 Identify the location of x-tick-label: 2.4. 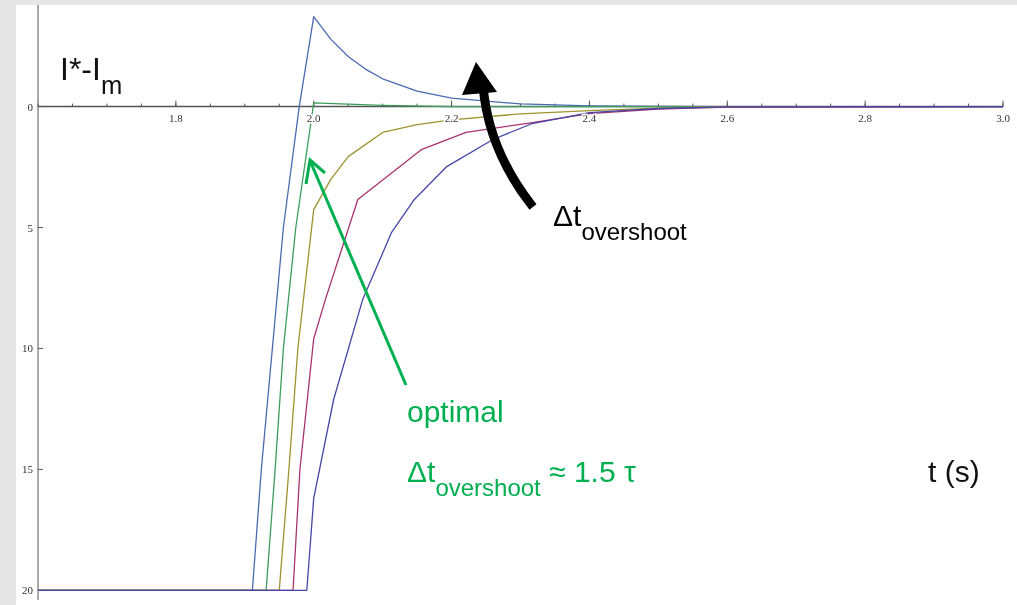
(589, 117).